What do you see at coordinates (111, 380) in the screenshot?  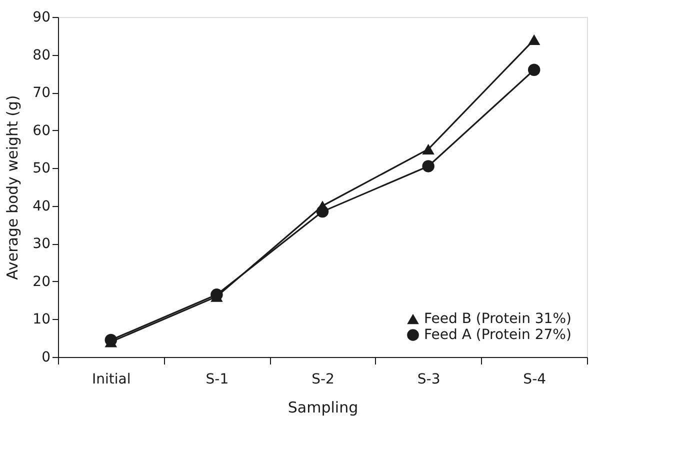 I see `x-tick-label: Initial` at bounding box center [111, 380].